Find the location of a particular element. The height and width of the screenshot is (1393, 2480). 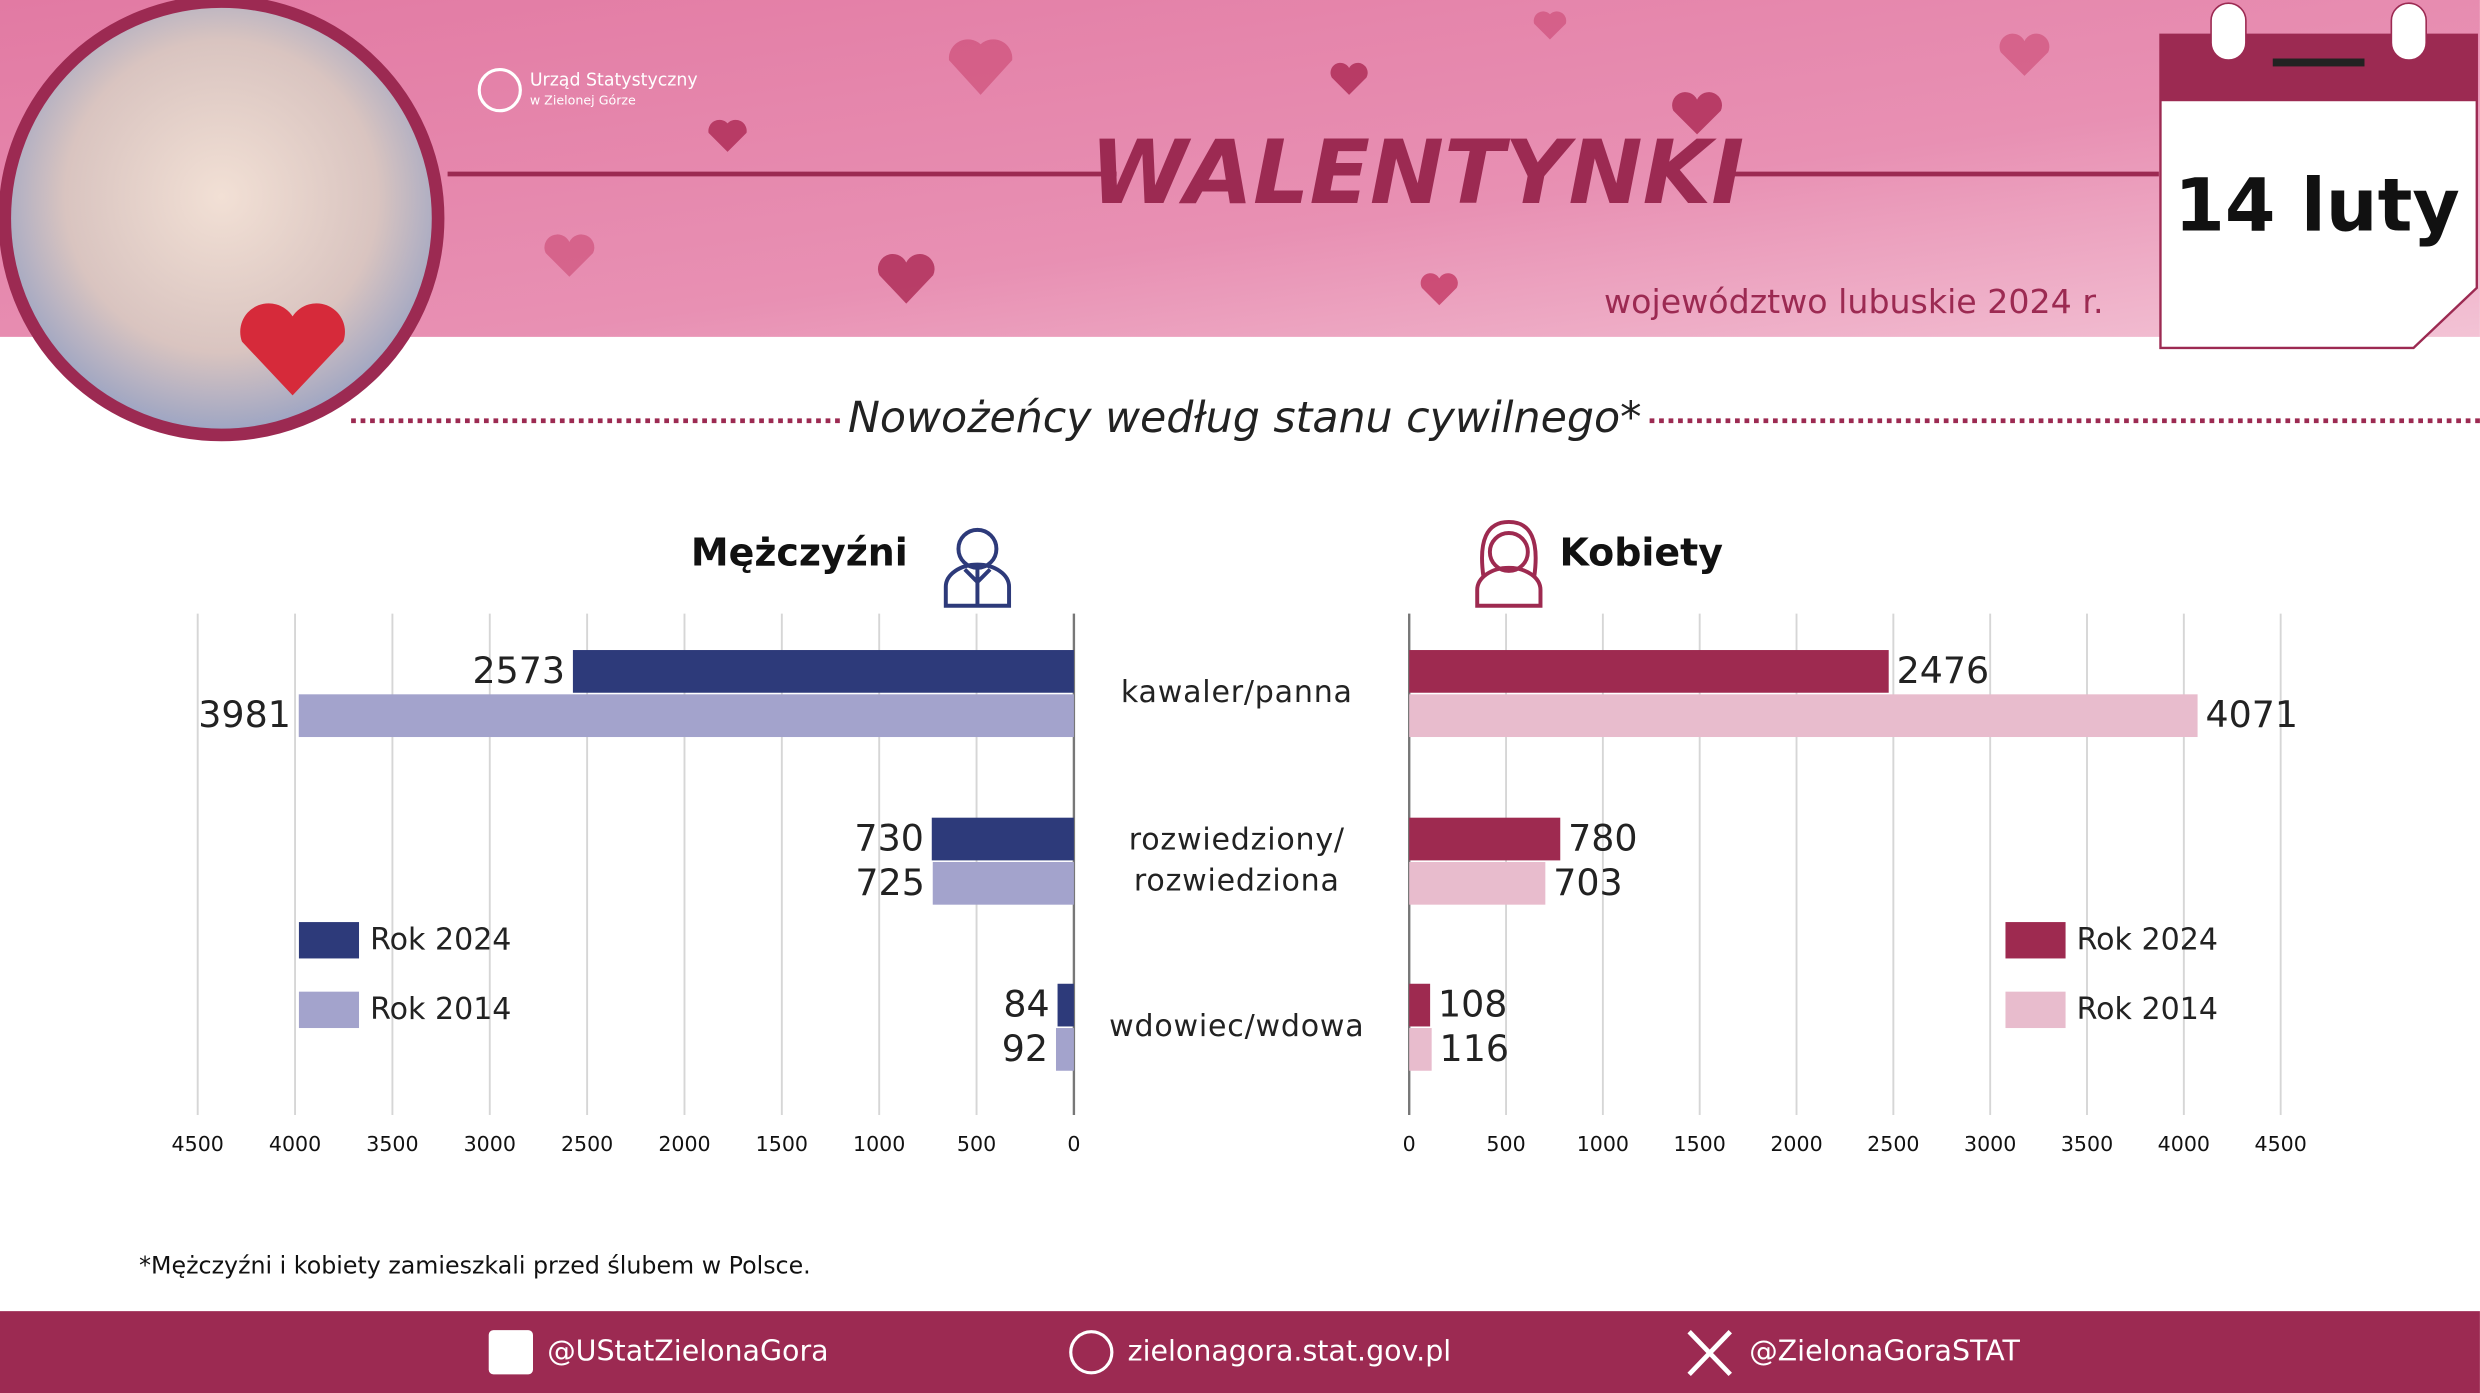

value-label: 84 is located at coordinates (1026, 1004).